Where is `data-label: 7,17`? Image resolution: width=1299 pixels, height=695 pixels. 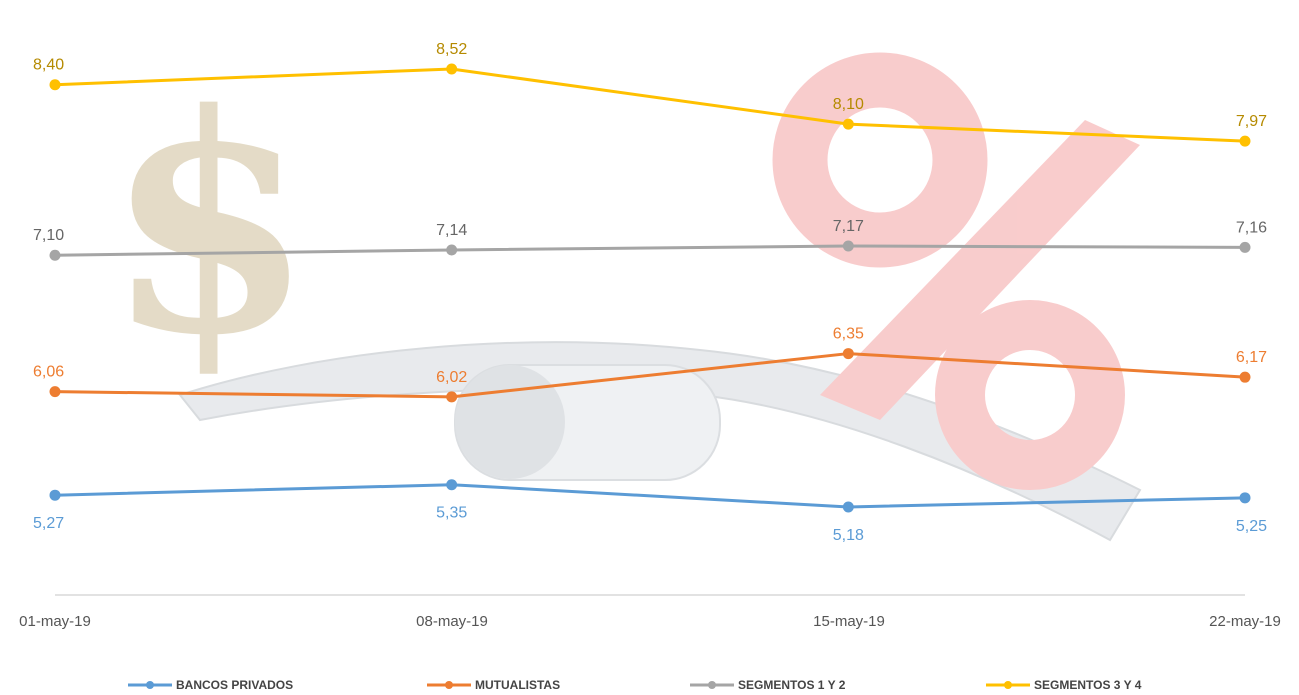 data-label: 7,17 is located at coordinates (848, 226).